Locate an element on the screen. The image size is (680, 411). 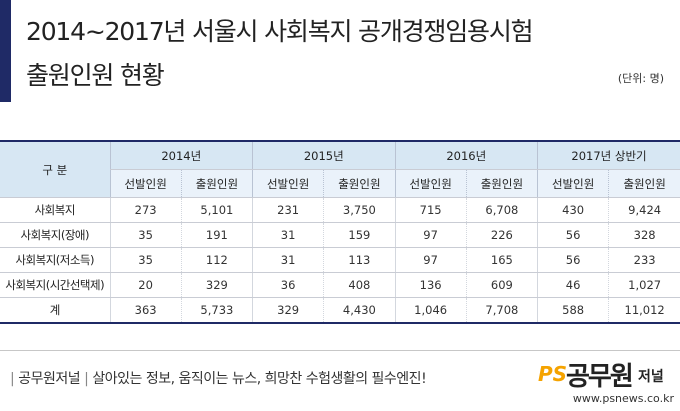
table-cell-value: 328 is located at coordinates (644, 235).